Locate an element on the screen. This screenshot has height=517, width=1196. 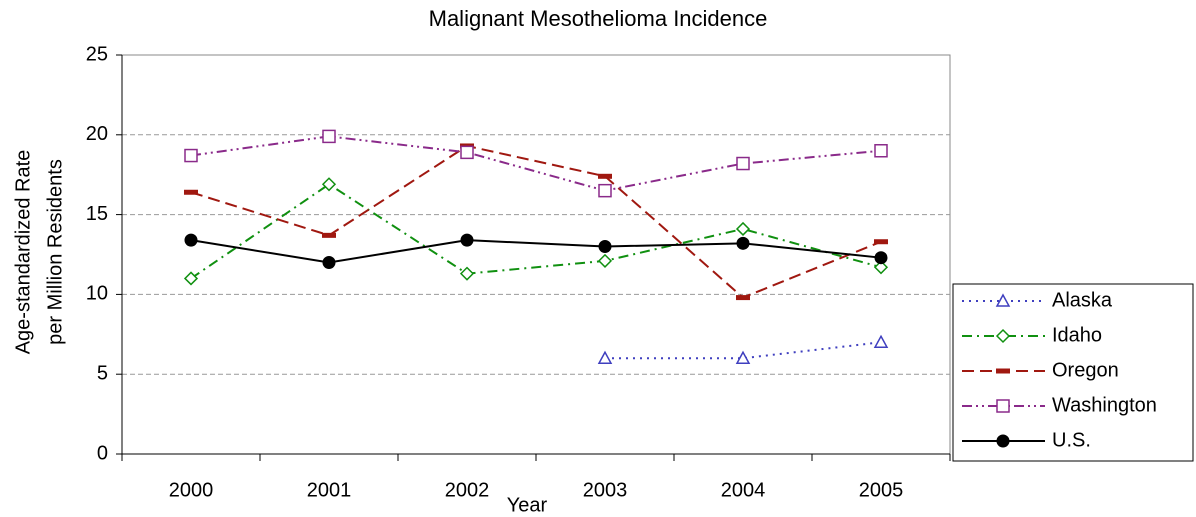
y-axis-title: per Million Residents is located at coordinates (55, 252).